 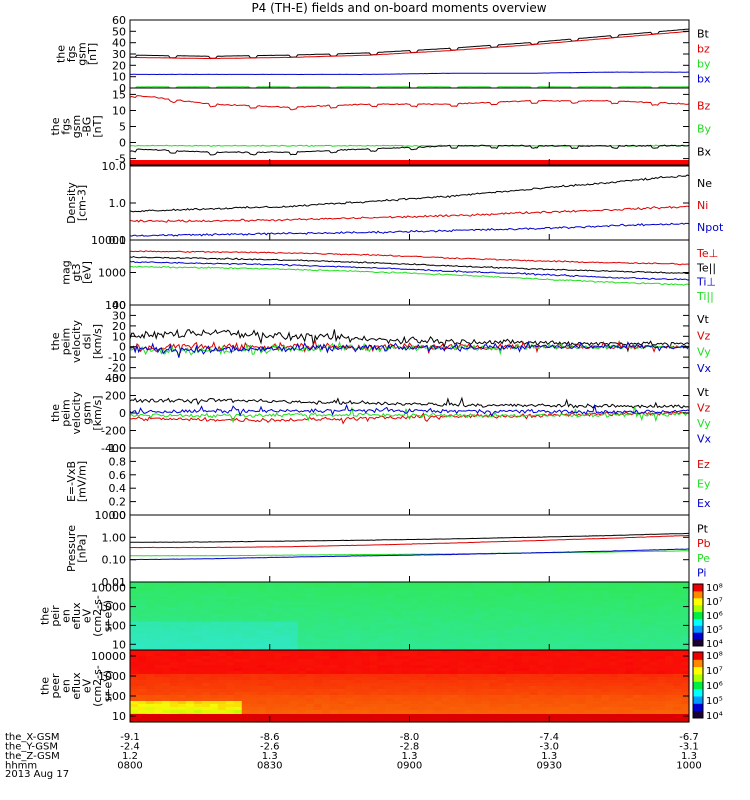 I want to click on series-line-Vz, so click(x=409, y=418).